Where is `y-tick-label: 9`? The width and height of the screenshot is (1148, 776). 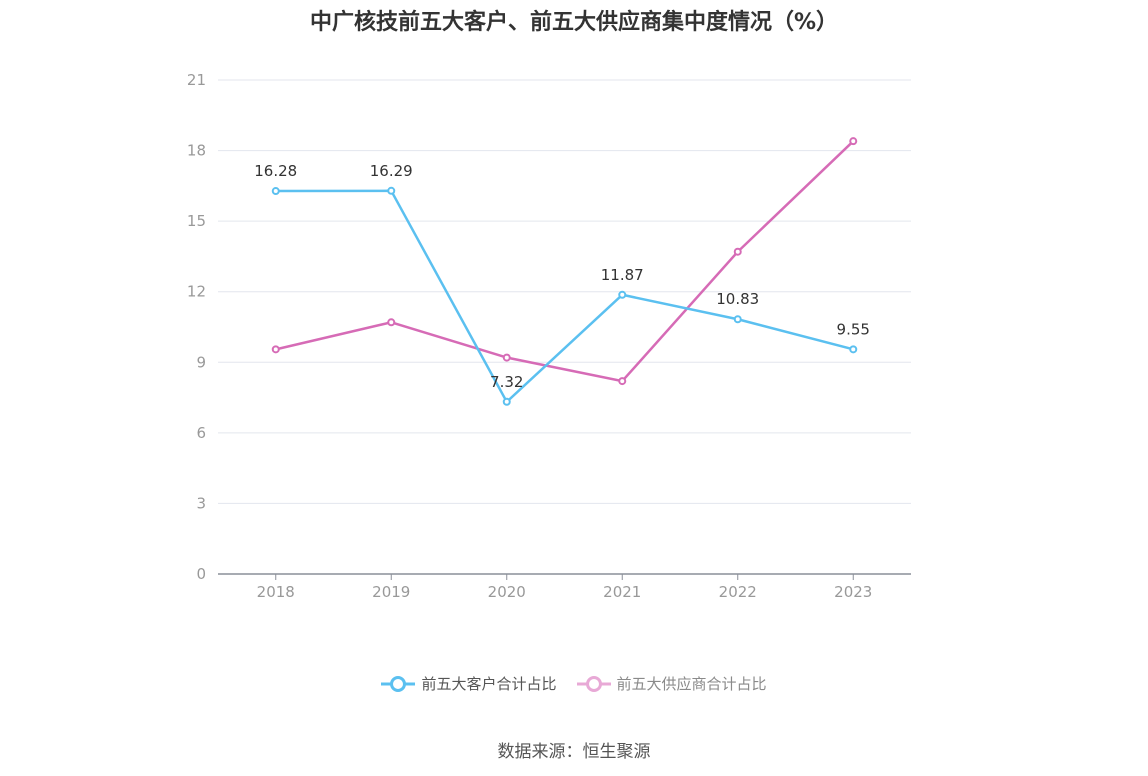
y-tick-label: 9 is located at coordinates (201, 362).